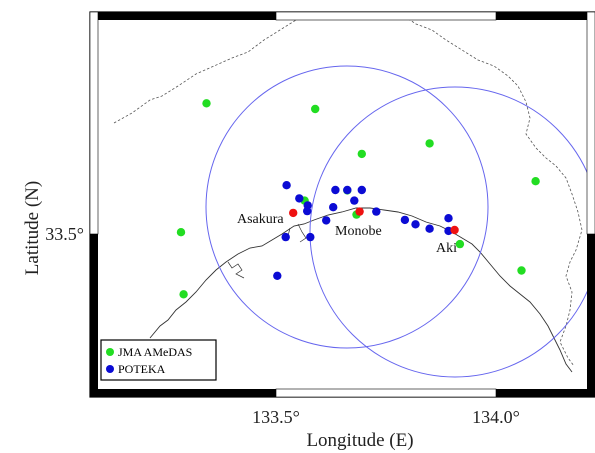 The height and width of the screenshot is (453, 595). I want to click on radar-sites, so click(374, 221).